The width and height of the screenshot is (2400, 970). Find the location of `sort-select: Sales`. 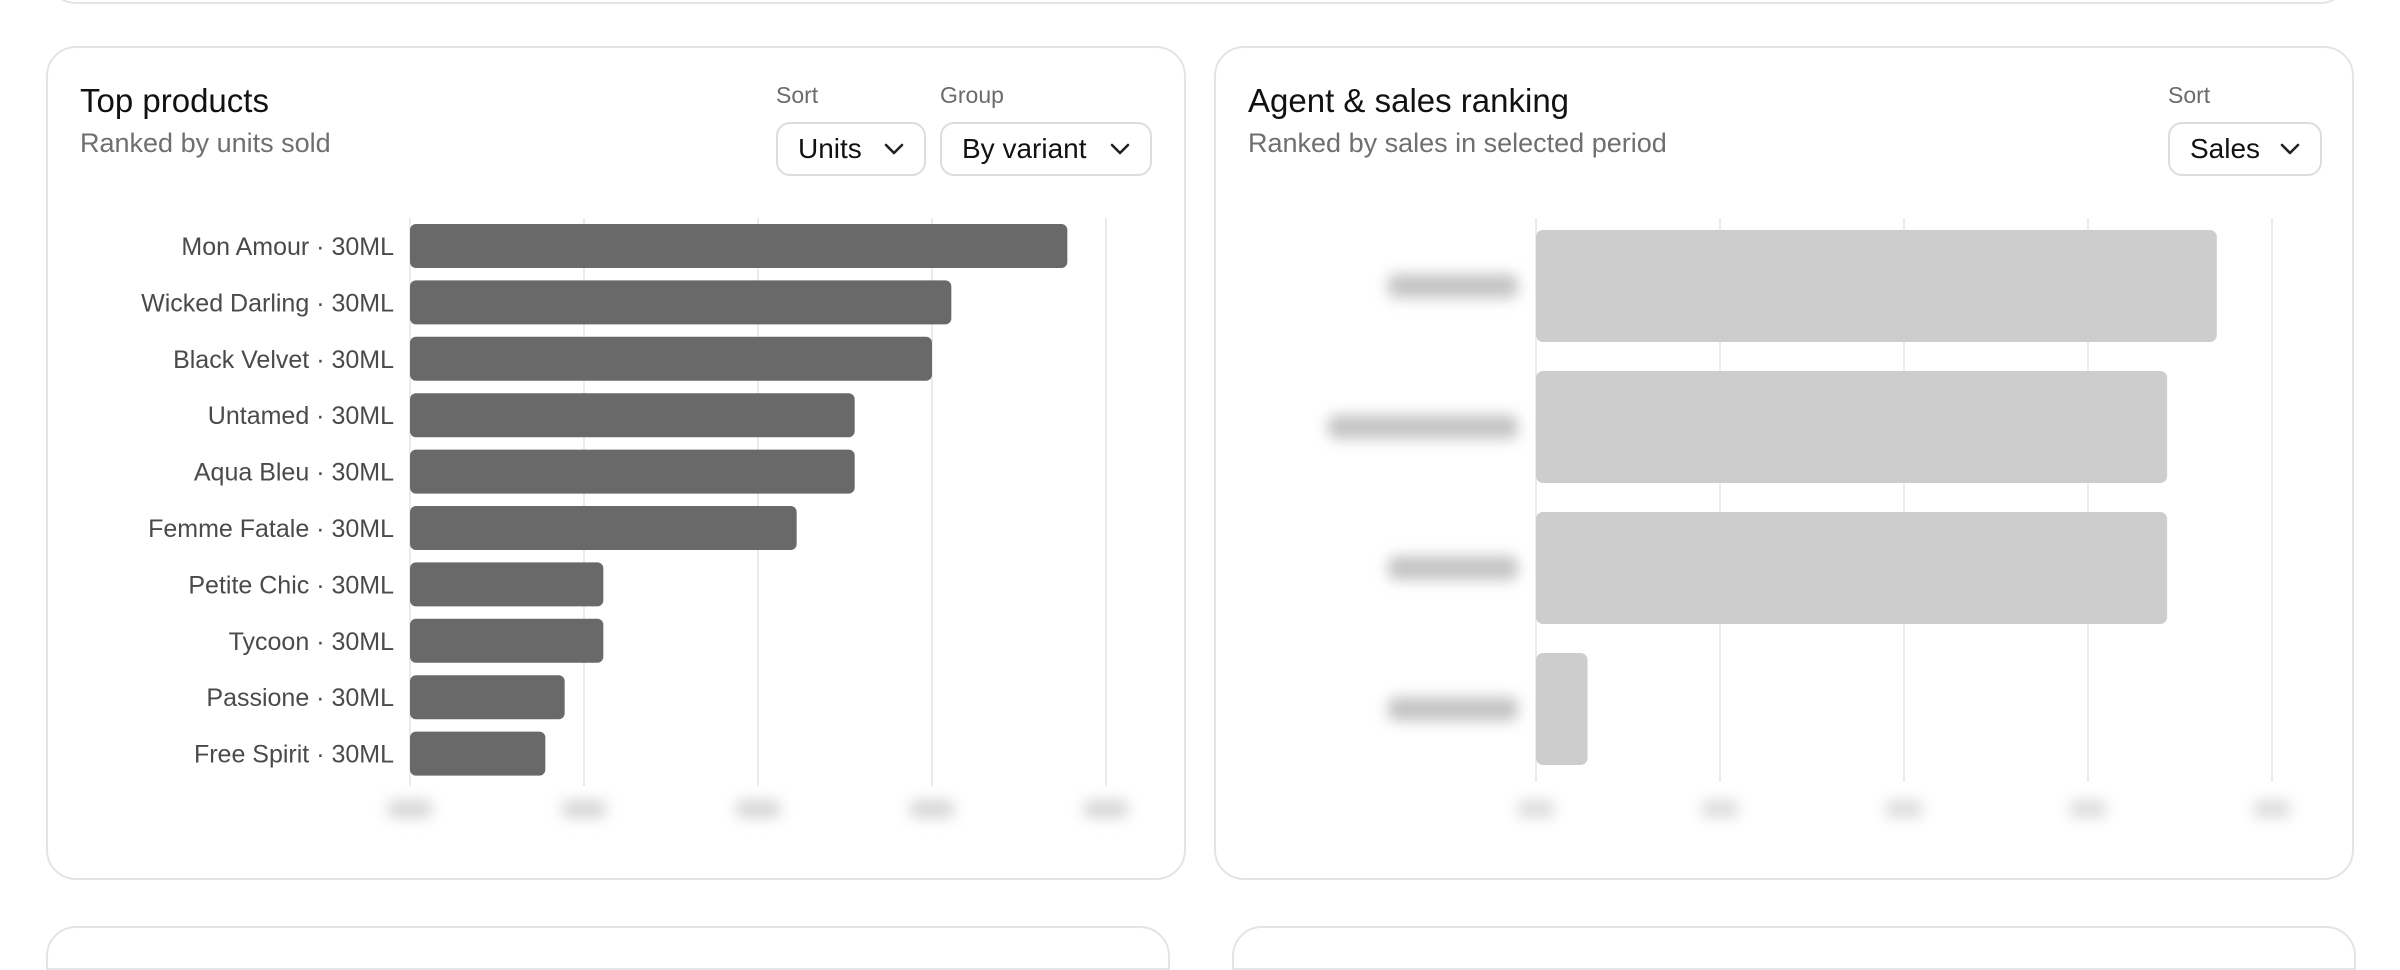

sort-select: Sales is located at coordinates (2245, 149).